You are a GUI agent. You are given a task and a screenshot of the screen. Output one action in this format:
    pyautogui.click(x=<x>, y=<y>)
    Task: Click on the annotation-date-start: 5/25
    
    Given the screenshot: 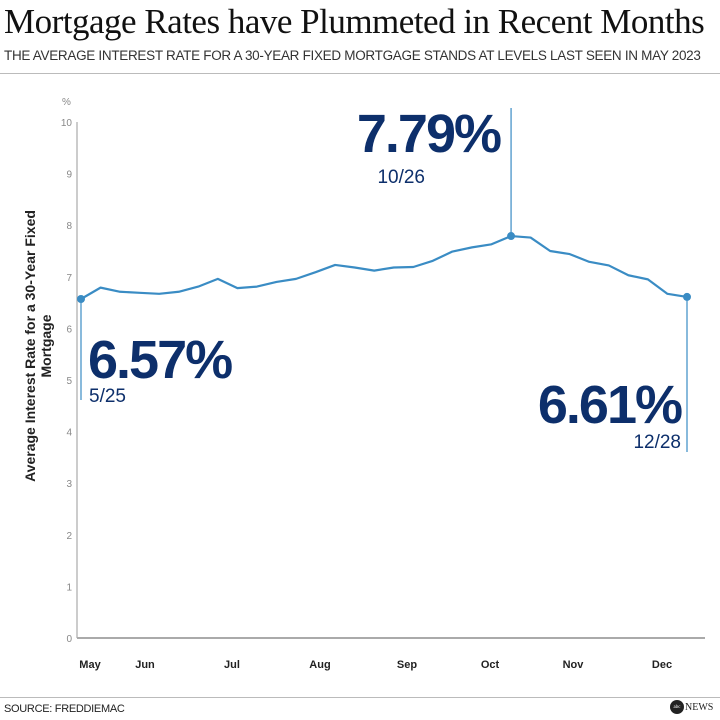 What is the action you would take?
    pyautogui.click(x=107, y=396)
    